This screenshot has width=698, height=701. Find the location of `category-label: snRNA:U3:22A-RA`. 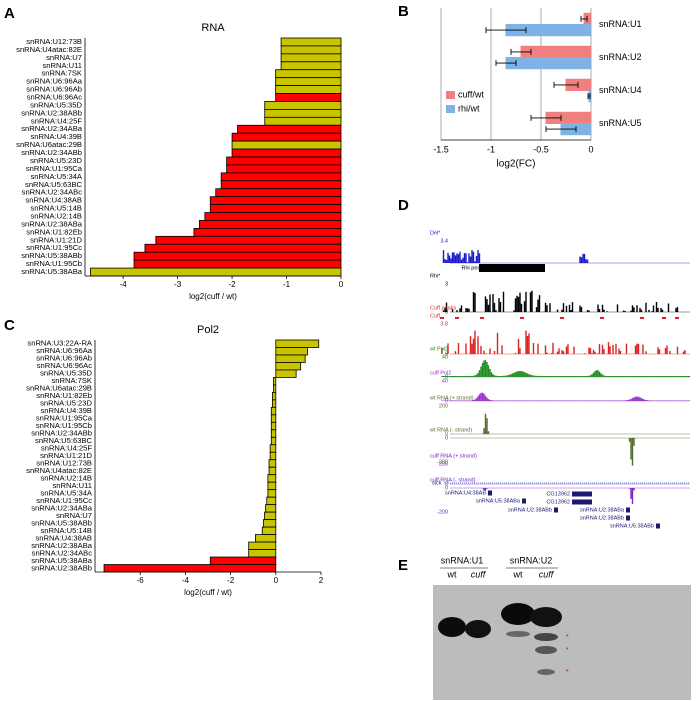

category-label: snRNA:U3:22A-RA is located at coordinates (60, 343).